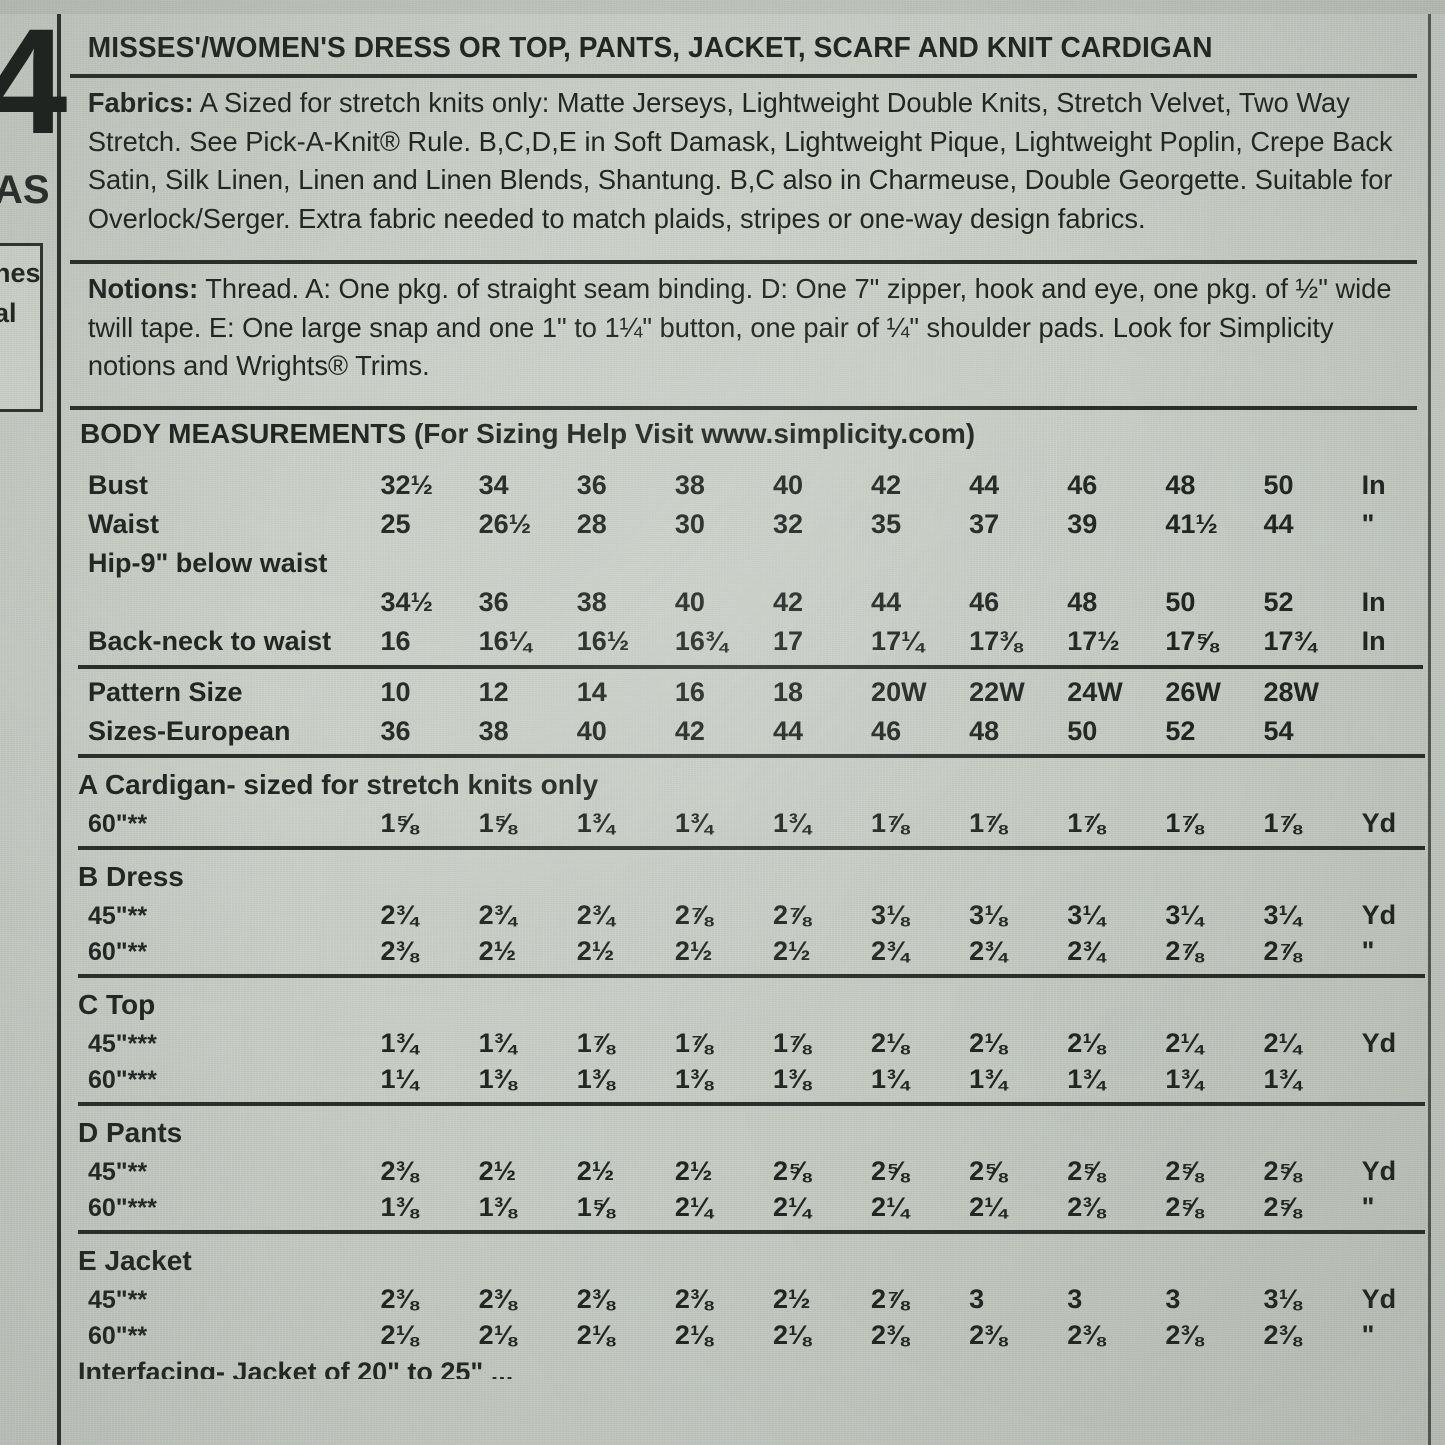 This screenshot has height=1445, width=1445. I want to click on table-cell: 34, so click(493, 484).